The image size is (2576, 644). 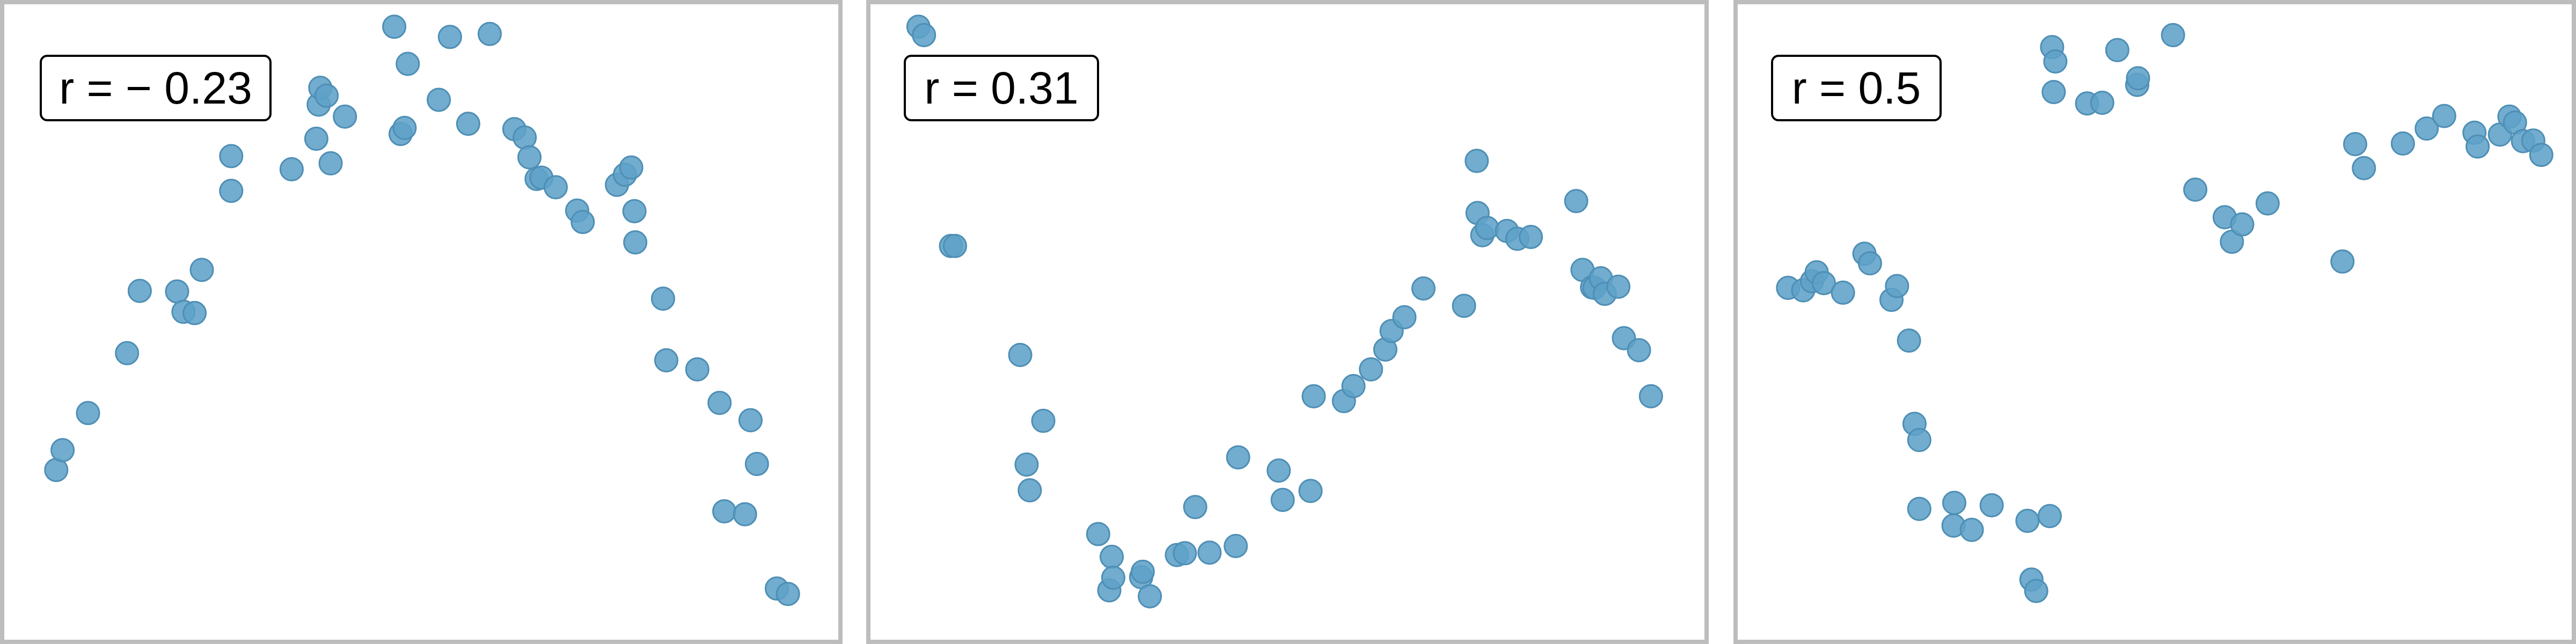 I want to click on correlation-label-text: r = 0.31, so click(x=1001, y=88).